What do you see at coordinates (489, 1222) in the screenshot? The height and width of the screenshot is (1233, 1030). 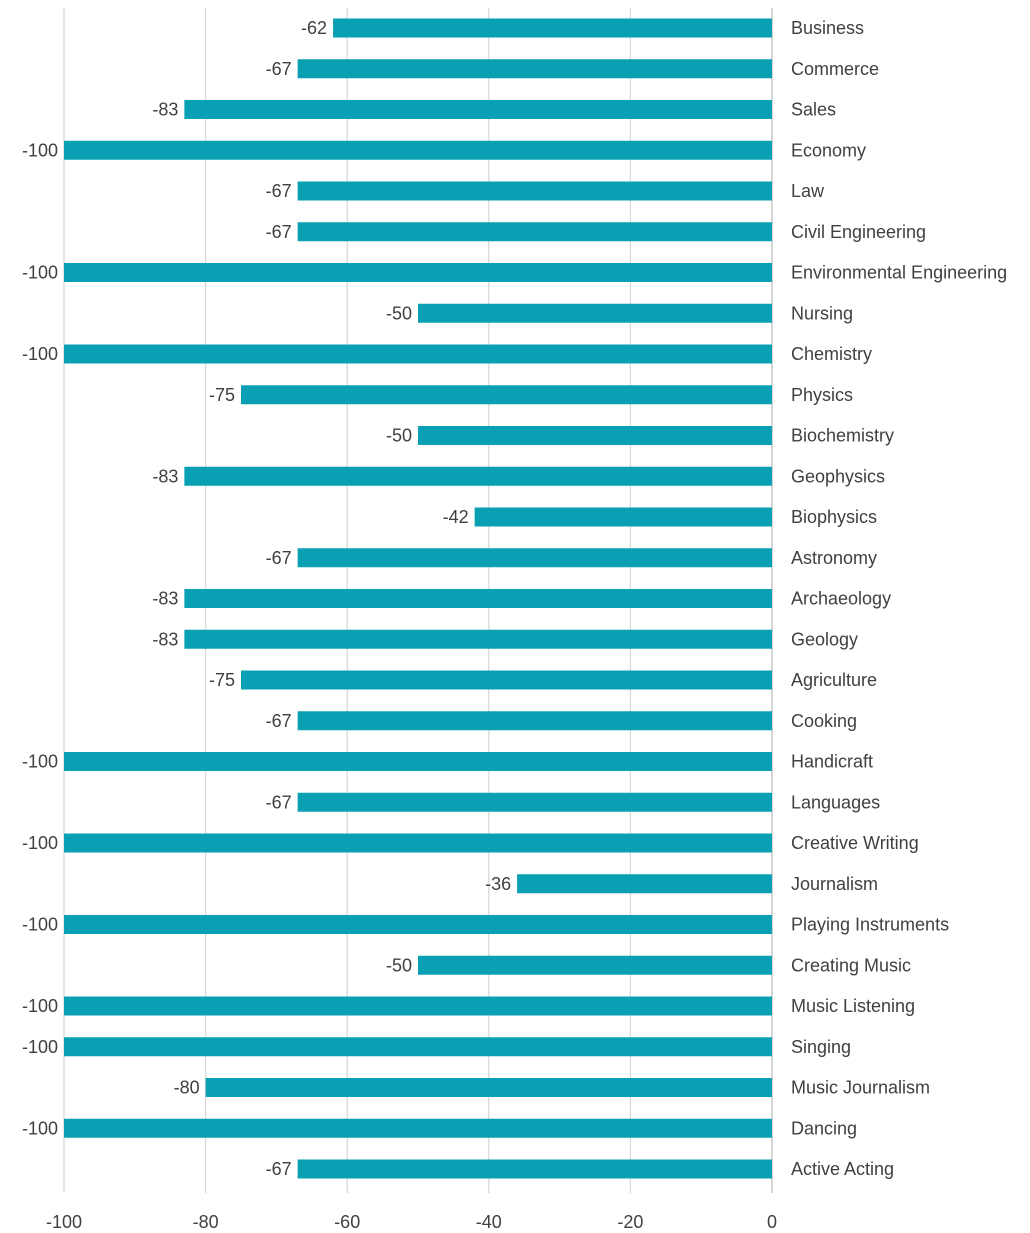 I see `x-tick-label: -40` at bounding box center [489, 1222].